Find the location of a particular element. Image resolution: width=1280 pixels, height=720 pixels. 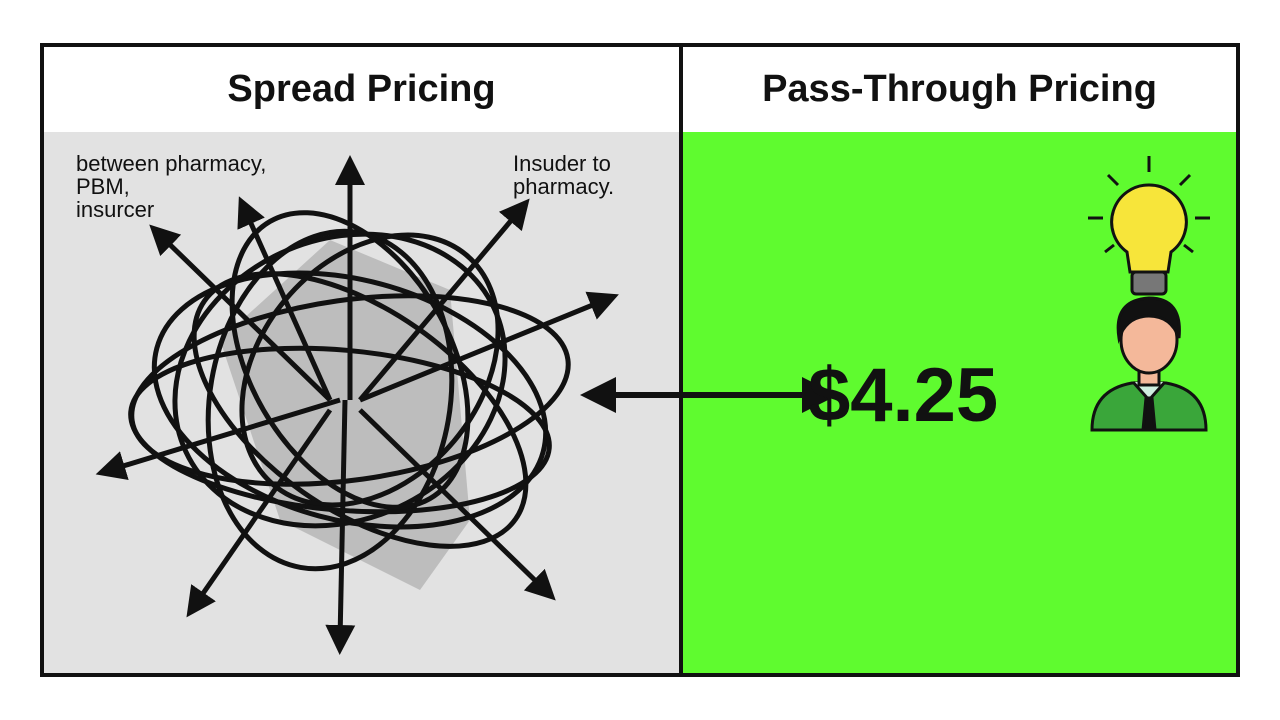

lightbulb-icon is located at coordinates (1149, 226).